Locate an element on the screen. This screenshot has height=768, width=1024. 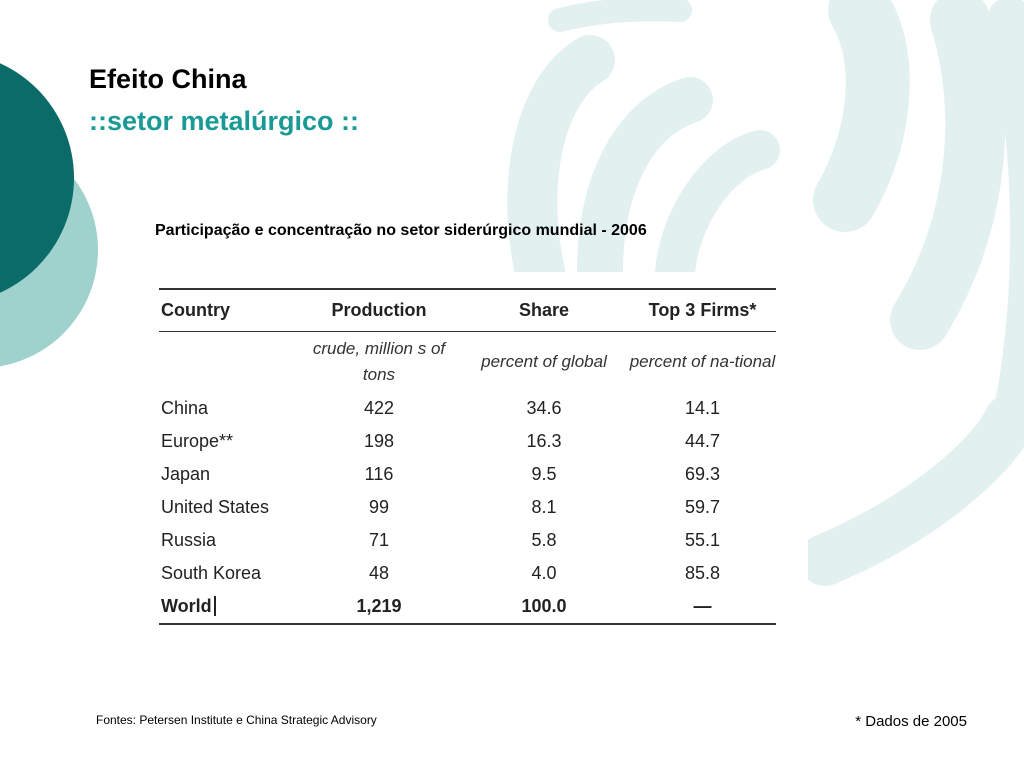
units-top3-firms: percent of na-tional is located at coordinates (702, 361).